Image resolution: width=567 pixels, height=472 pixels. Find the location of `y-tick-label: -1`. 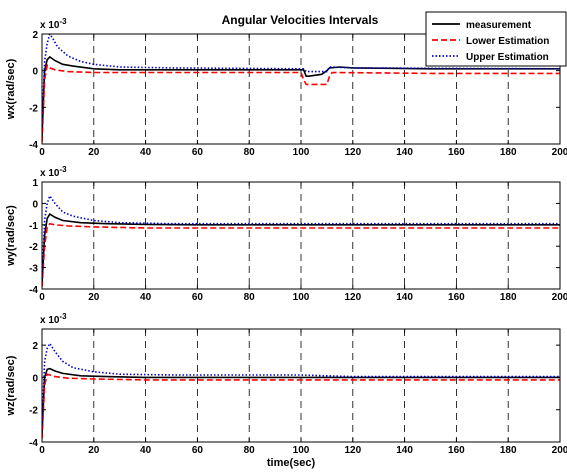

y-tick-label: -1 is located at coordinates (33, 226).